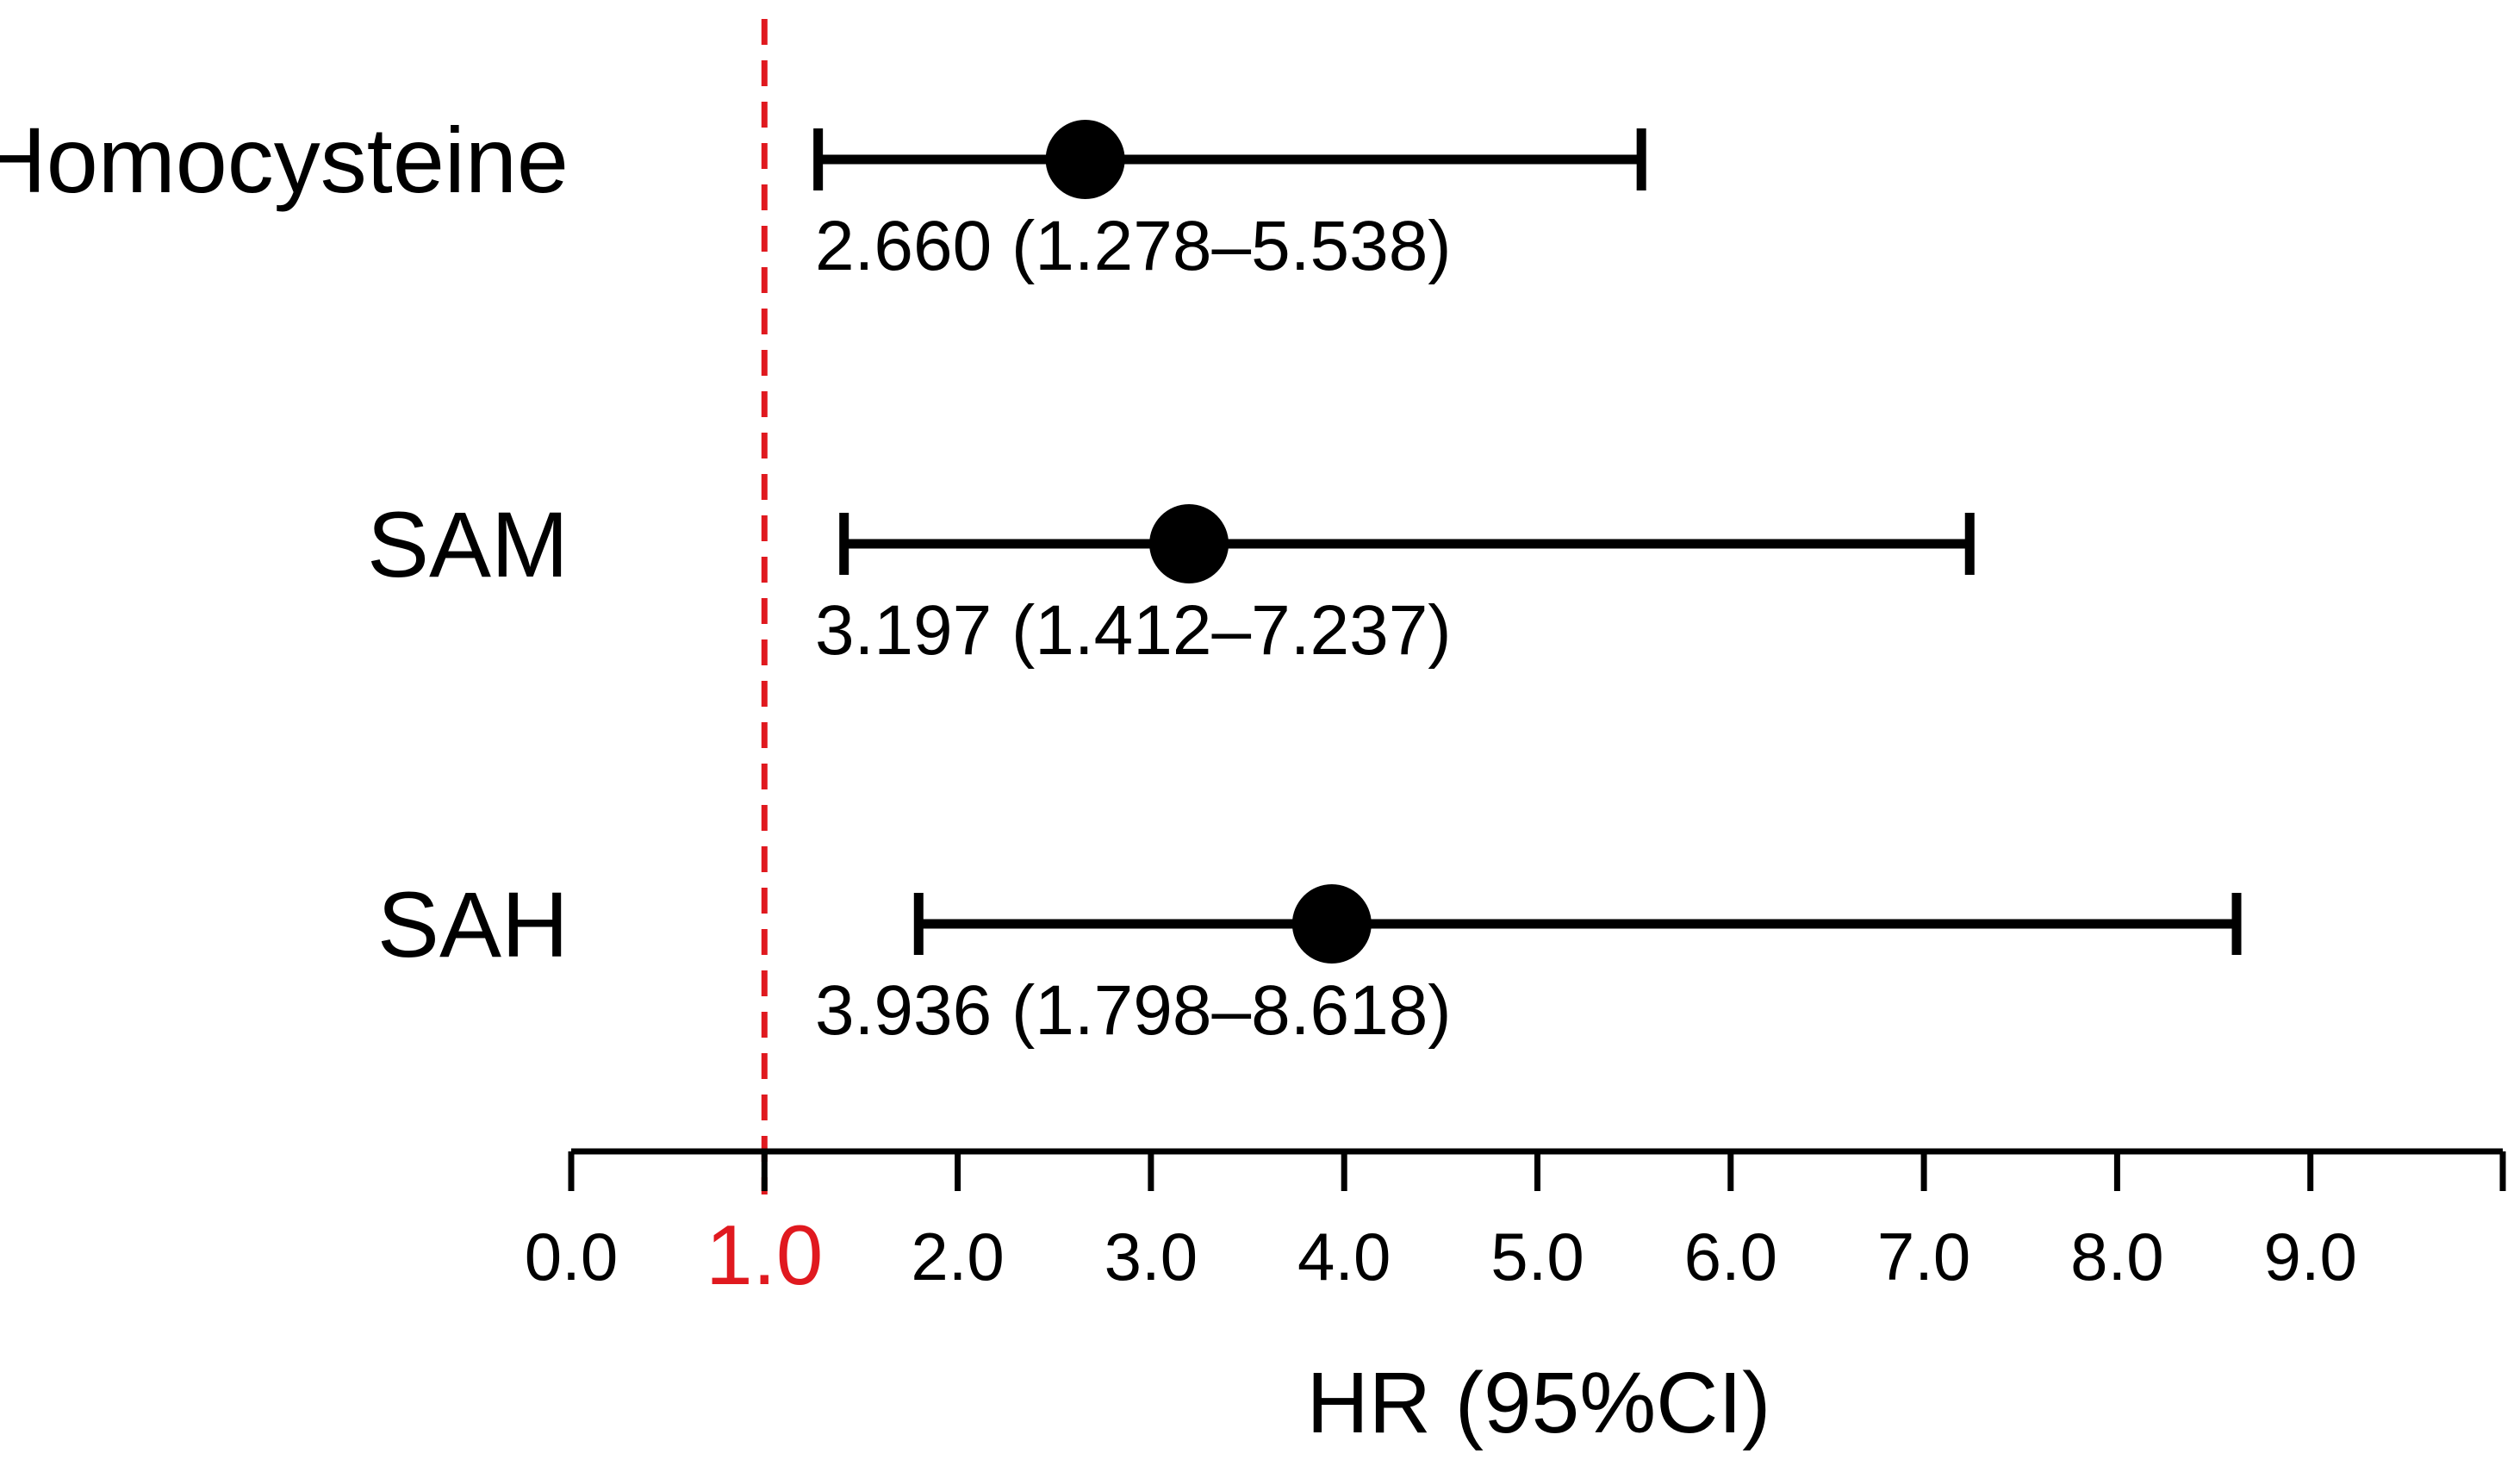 The width and height of the screenshot is (2520, 1472). What do you see at coordinates (1537, 1256) in the screenshot?
I see `x-tick-label: 5.0` at bounding box center [1537, 1256].